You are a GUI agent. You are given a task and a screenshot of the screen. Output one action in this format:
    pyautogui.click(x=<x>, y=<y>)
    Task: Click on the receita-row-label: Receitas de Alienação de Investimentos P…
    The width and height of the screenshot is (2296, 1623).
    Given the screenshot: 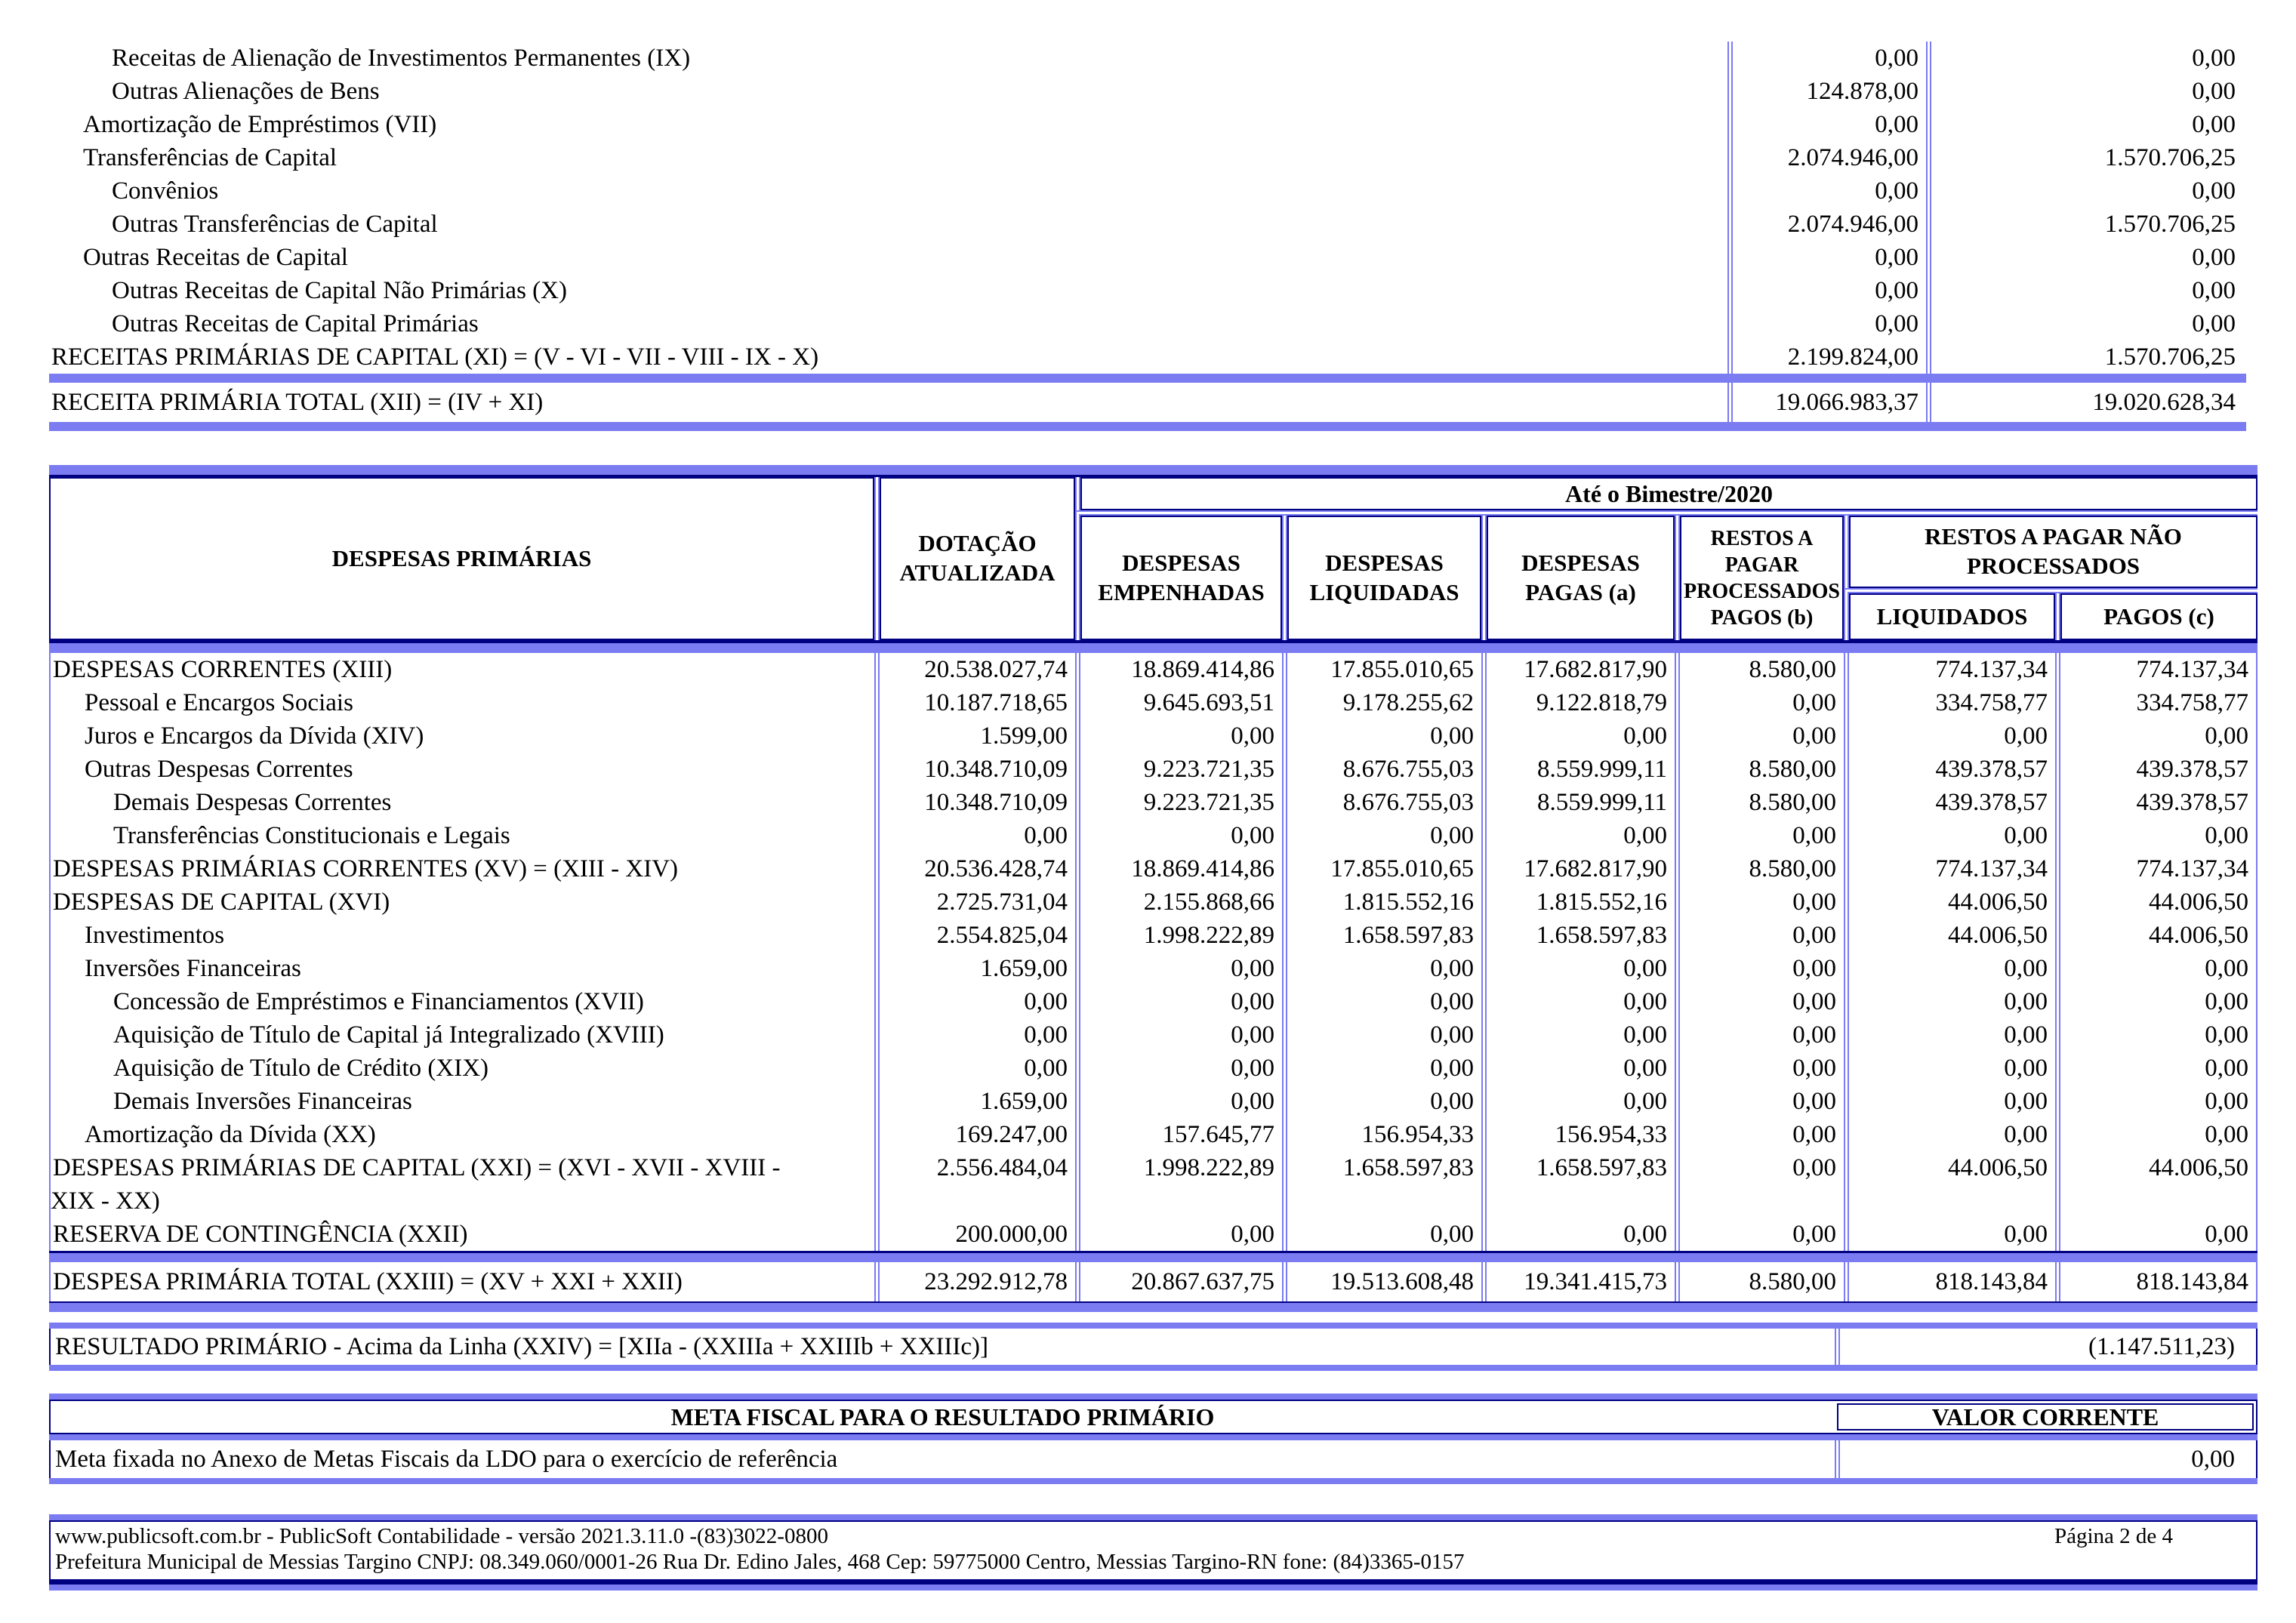 What is the action you would take?
    pyautogui.click(x=888, y=58)
    